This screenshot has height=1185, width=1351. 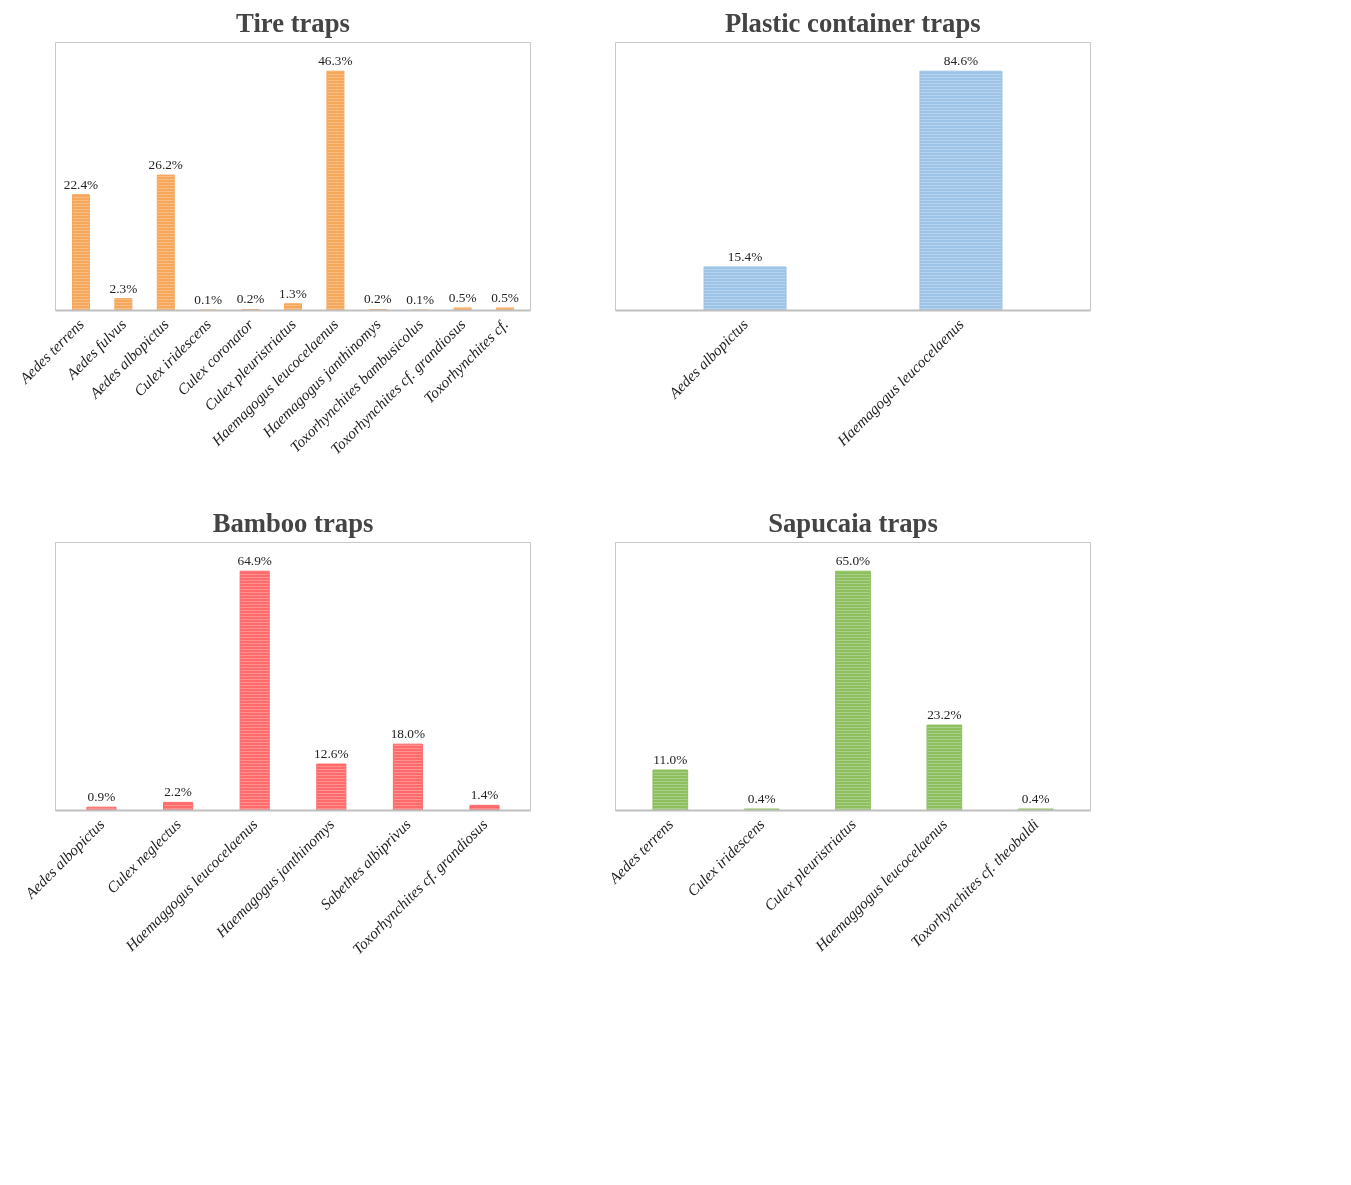 I want to click on chart-title: Plastic container traps, so click(x=852, y=22).